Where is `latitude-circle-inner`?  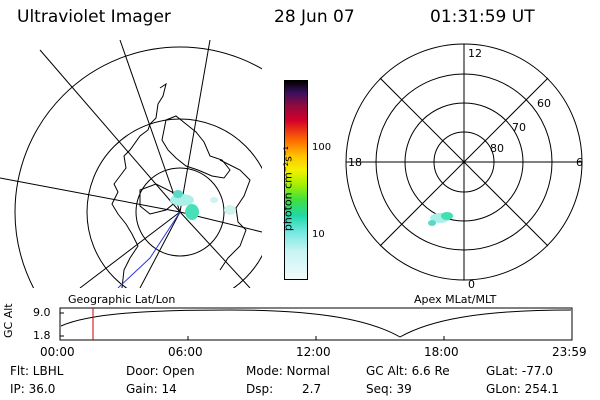 latitude-circle-inner is located at coordinates (180, 212).